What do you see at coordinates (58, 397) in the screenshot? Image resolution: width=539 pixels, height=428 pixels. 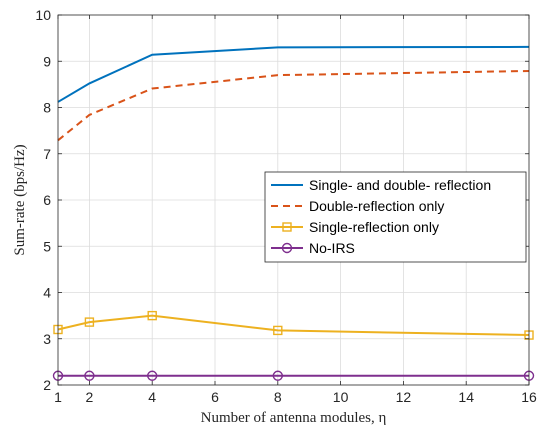 I see `x-tick-label: 1` at bounding box center [58, 397].